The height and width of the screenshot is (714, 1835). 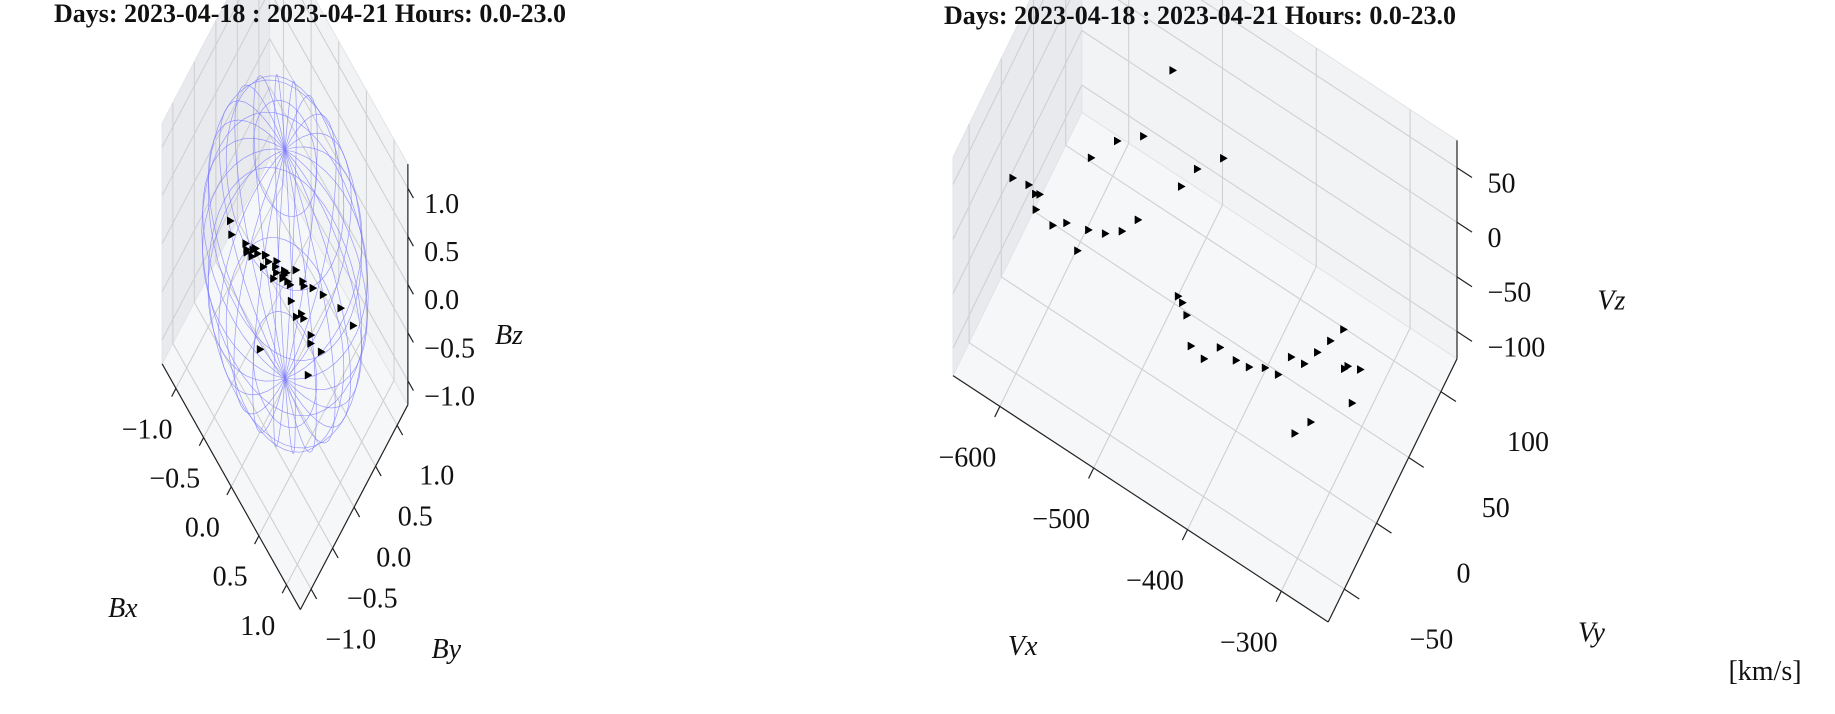 I want to click on z-tick-label: −100, so click(x=1517, y=347).